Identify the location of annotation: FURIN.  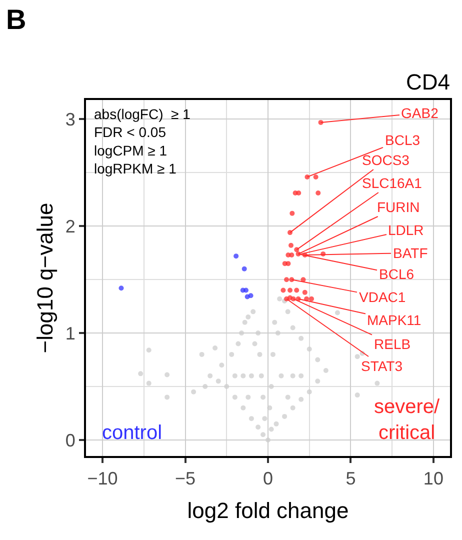
(398, 207).